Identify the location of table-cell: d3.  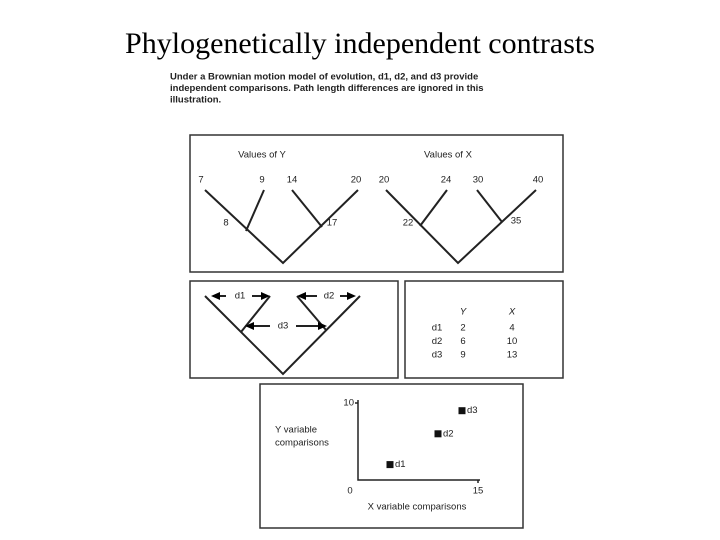
(437, 355).